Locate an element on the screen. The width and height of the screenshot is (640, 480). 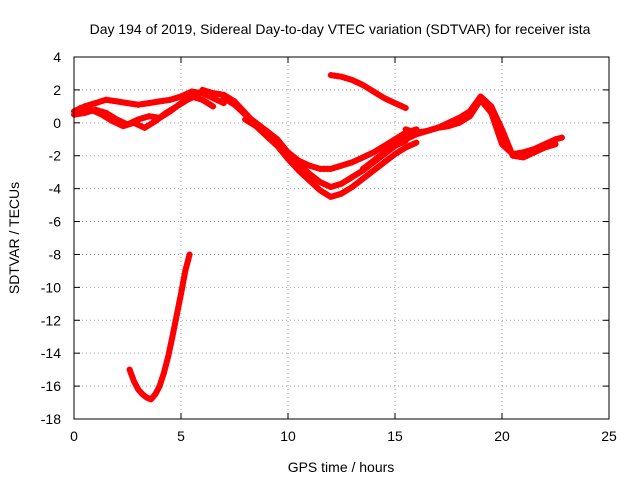
y-tick-label: -8 is located at coordinates (55, 254).